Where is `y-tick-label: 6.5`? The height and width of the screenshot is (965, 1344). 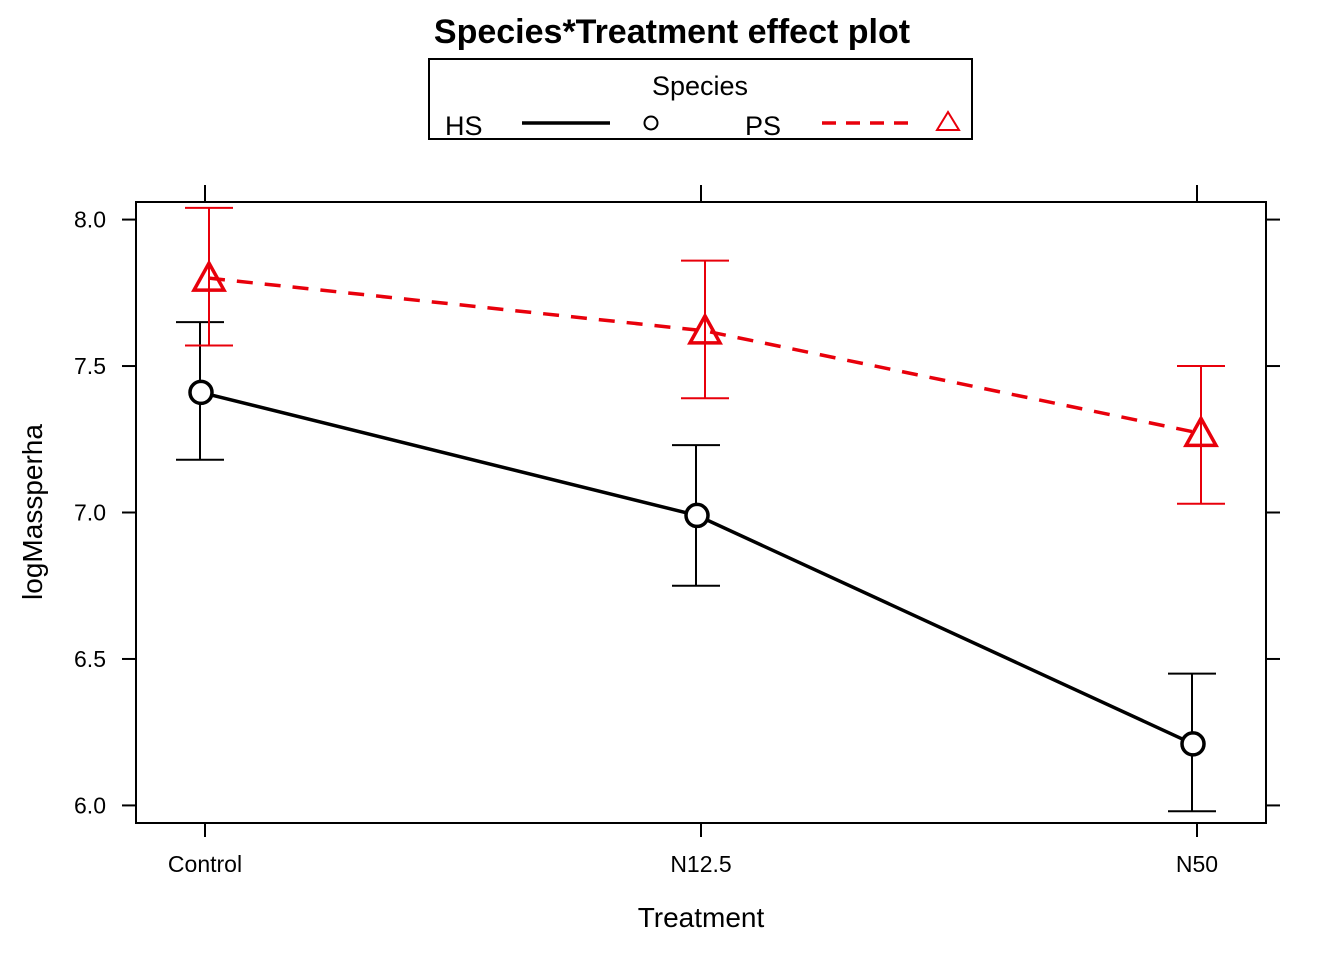
y-tick-label: 6.5 is located at coordinates (90, 659).